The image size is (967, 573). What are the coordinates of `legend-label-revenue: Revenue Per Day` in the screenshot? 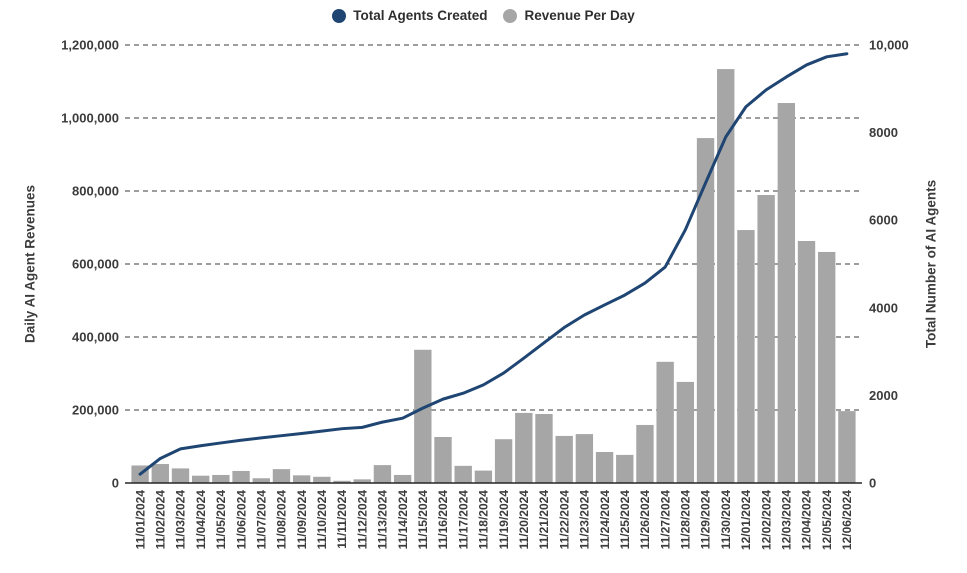 It's located at (579, 15).